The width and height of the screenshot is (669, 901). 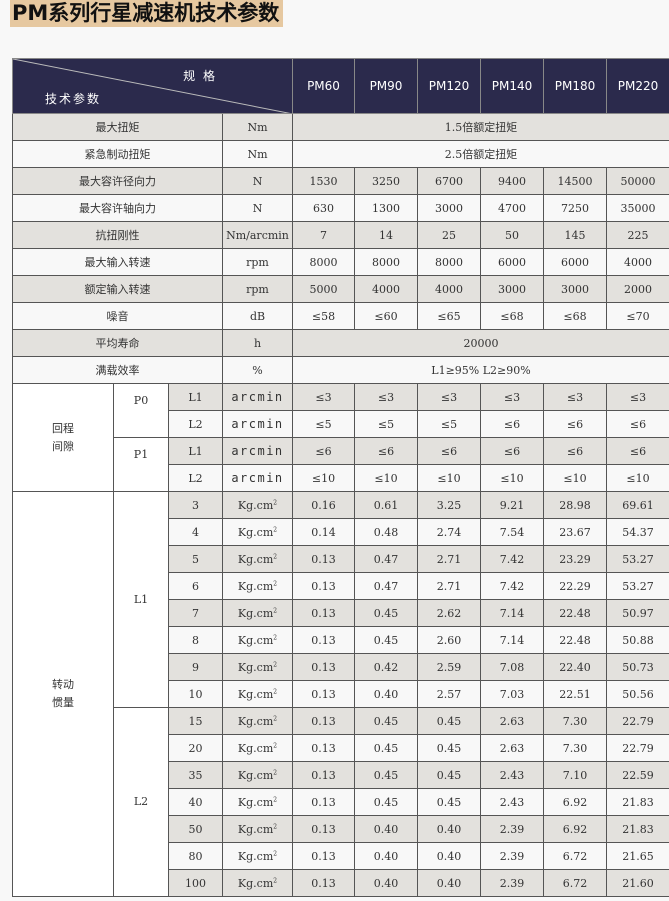 I want to click on value-cell: 21.65, so click(x=637, y=856).